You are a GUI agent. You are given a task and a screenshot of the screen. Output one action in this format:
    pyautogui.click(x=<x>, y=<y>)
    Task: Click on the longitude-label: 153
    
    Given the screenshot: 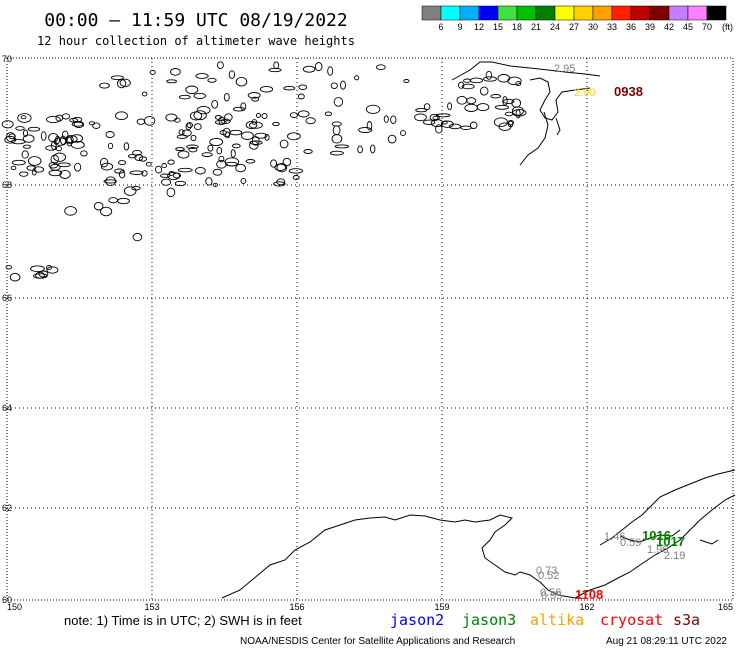 What is the action you would take?
    pyautogui.click(x=151, y=607)
    